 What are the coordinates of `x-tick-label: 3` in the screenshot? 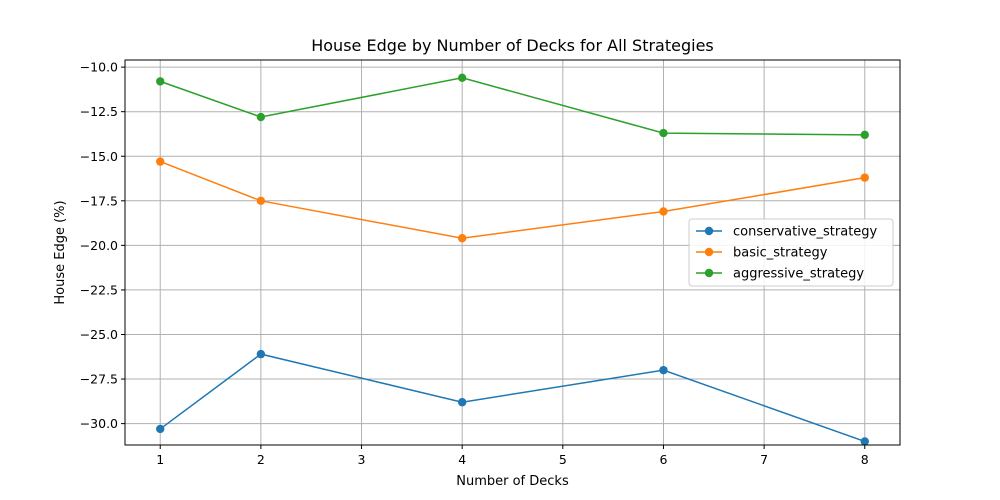 It's located at (362, 459).